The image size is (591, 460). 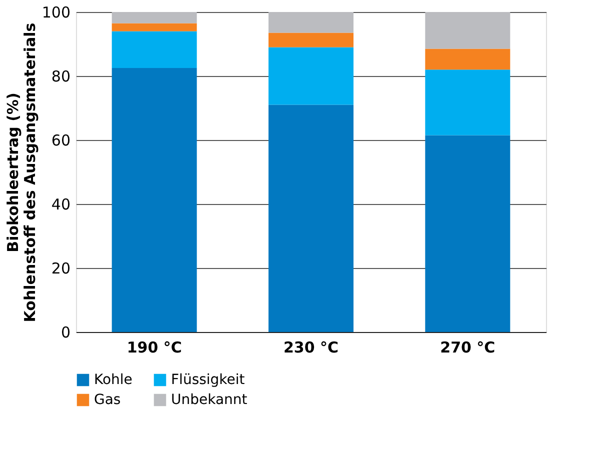 I want to click on legend-label: Flüssigkeit, so click(x=208, y=380).